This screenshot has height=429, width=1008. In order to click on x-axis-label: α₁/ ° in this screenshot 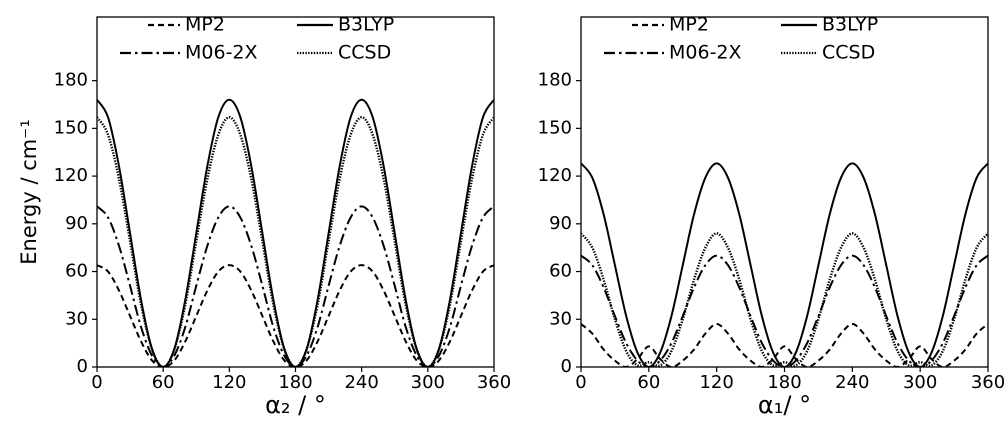, I will do `click(784, 405)`.